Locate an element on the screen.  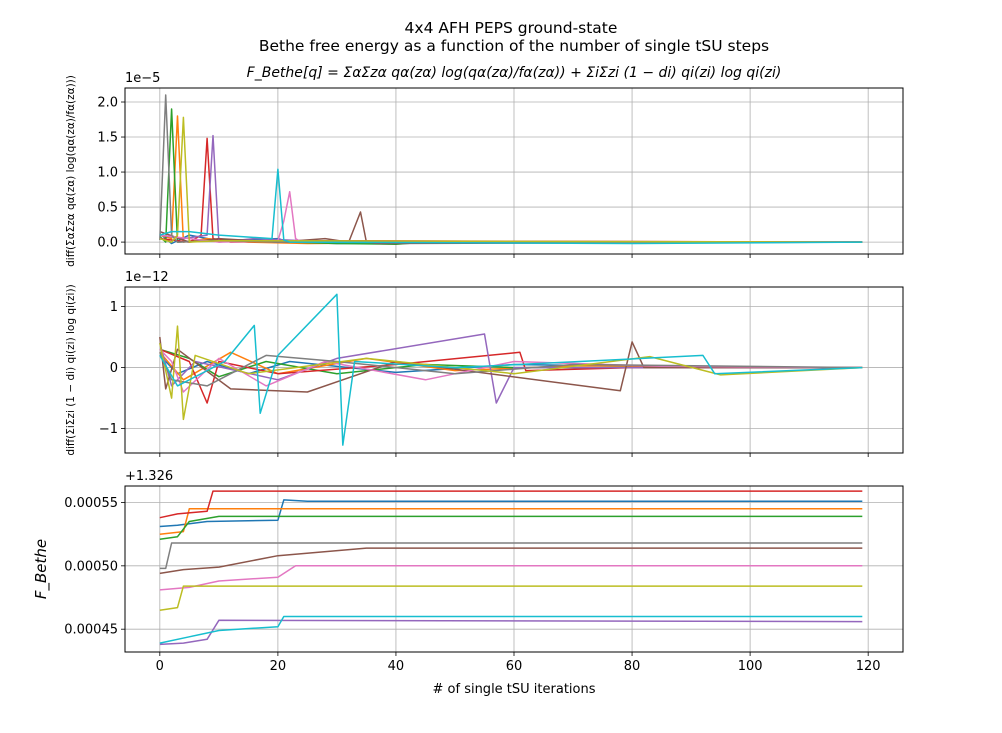
y-tick-label: 1.0 is located at coordinates (107, 173).